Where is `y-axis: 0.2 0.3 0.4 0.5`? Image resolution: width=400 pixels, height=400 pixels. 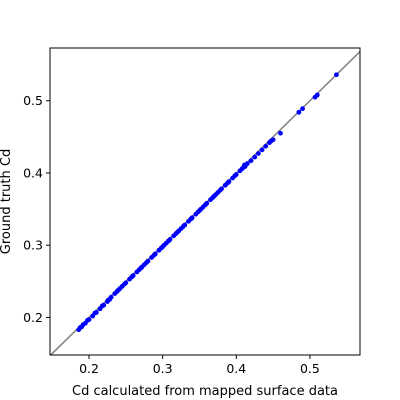 y-axis: 0.2 0.3 0.4 0.5 is located at coordinates (36, 209).